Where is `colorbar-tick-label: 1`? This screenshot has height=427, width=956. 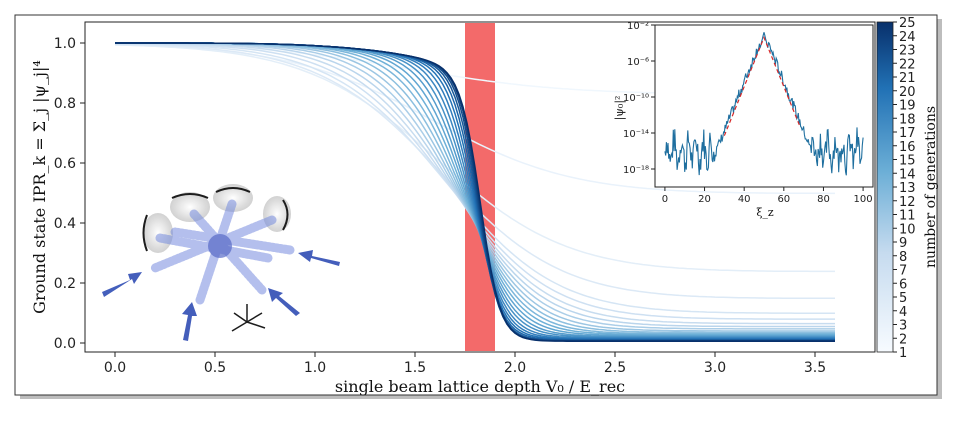 colorbar-tick-label: 1 is located at coordinates (903, 353).